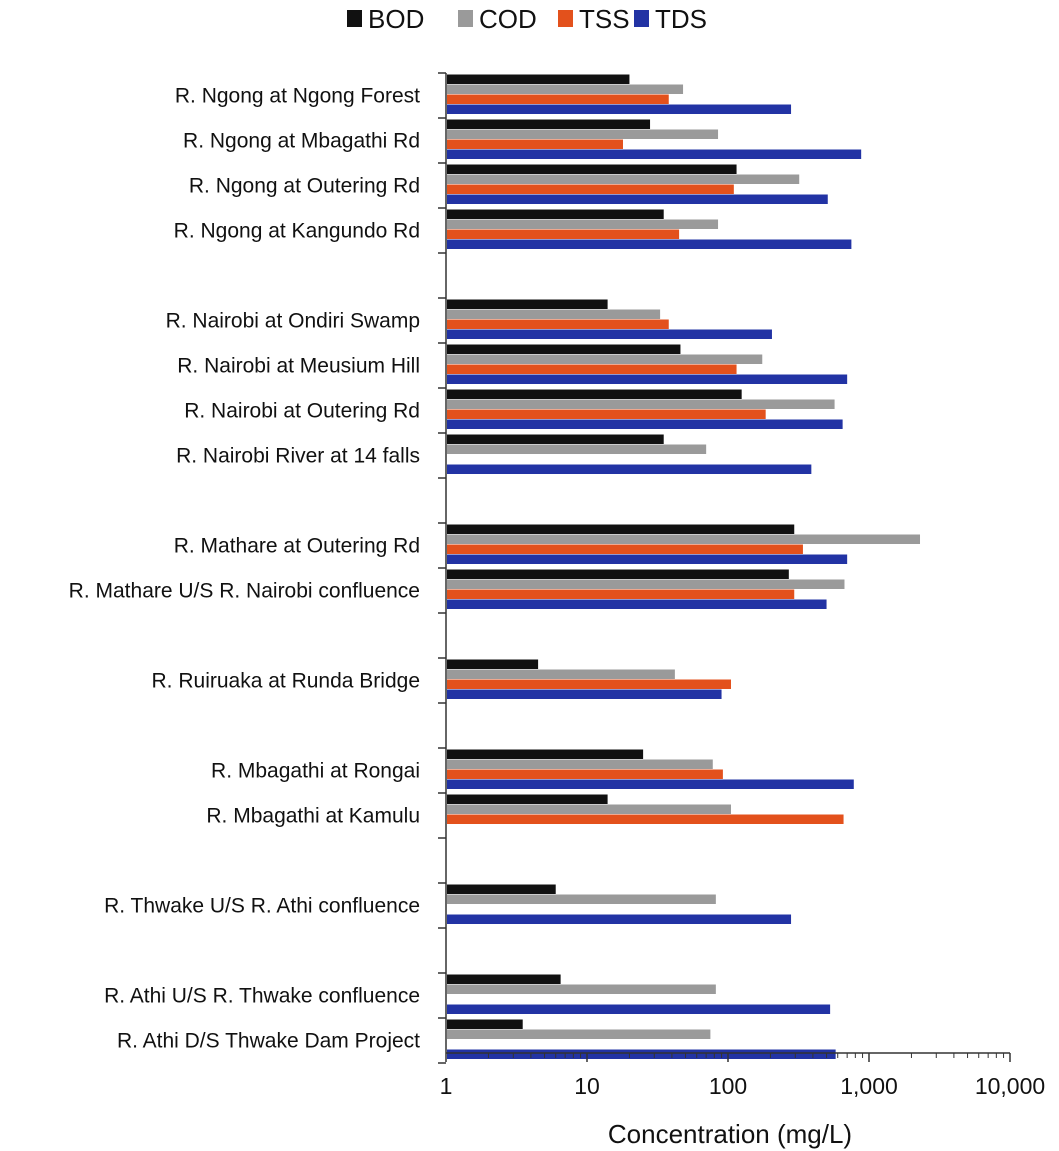  I want to click on bar-tds-r-ngong-at-ngong-forest, so click(619, 109).